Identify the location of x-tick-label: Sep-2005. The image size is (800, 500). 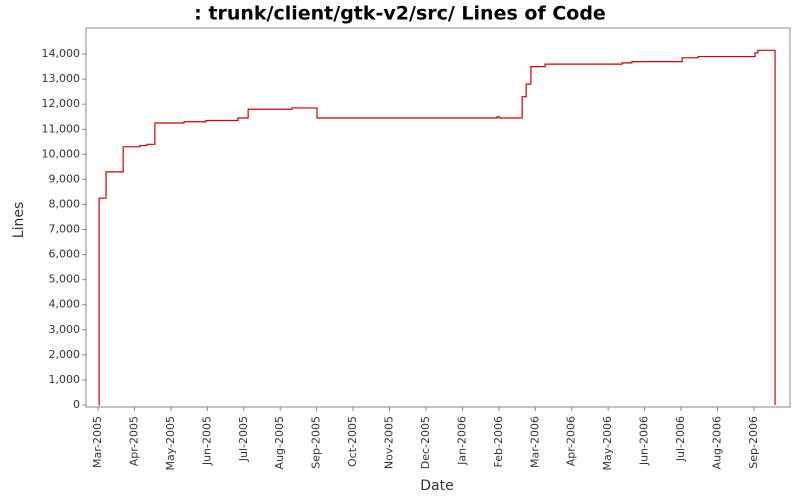
(316, 442).